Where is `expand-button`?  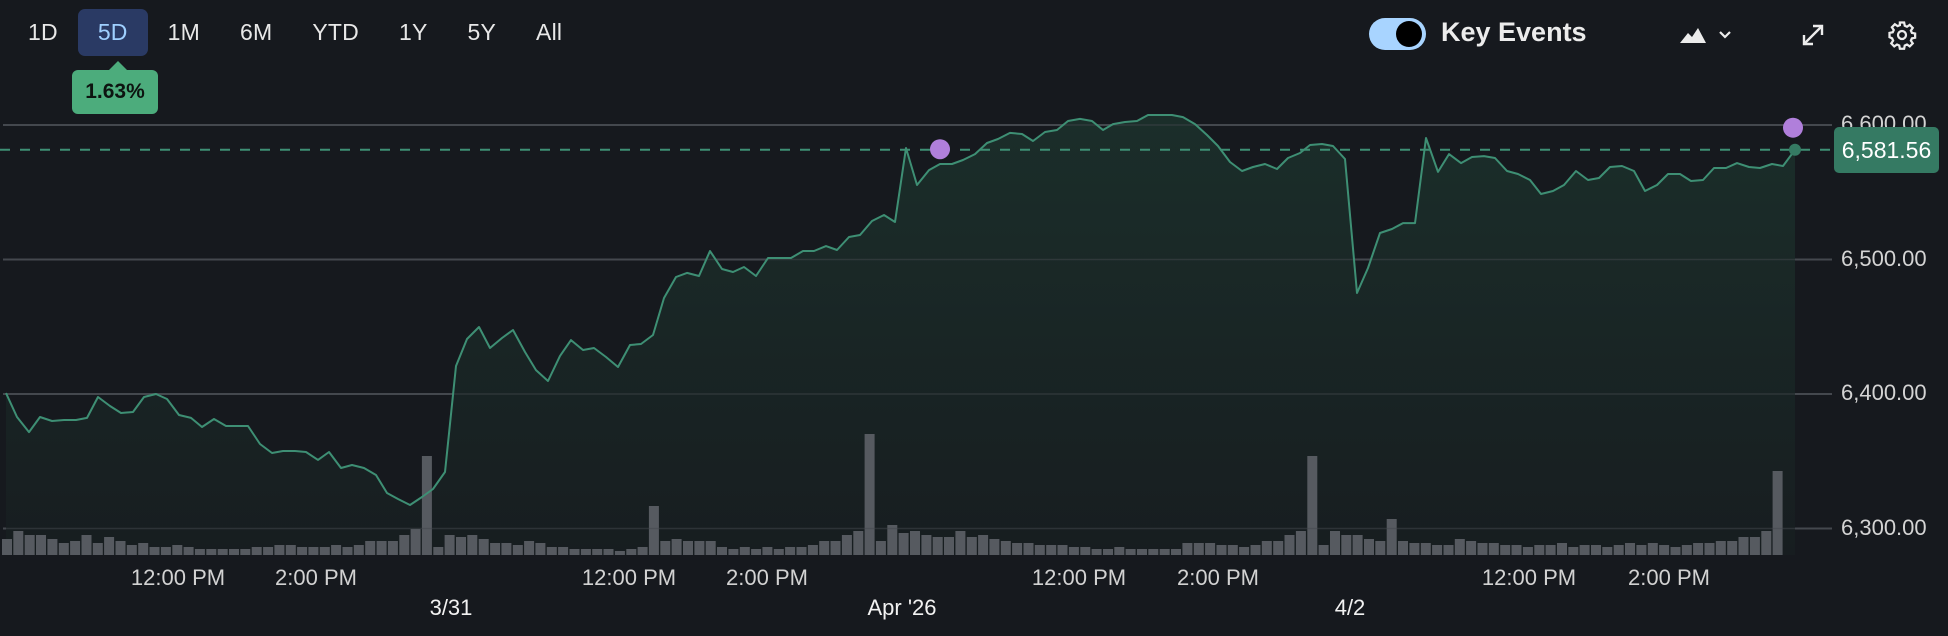
expand-button is located at coordinates (1813, 35).